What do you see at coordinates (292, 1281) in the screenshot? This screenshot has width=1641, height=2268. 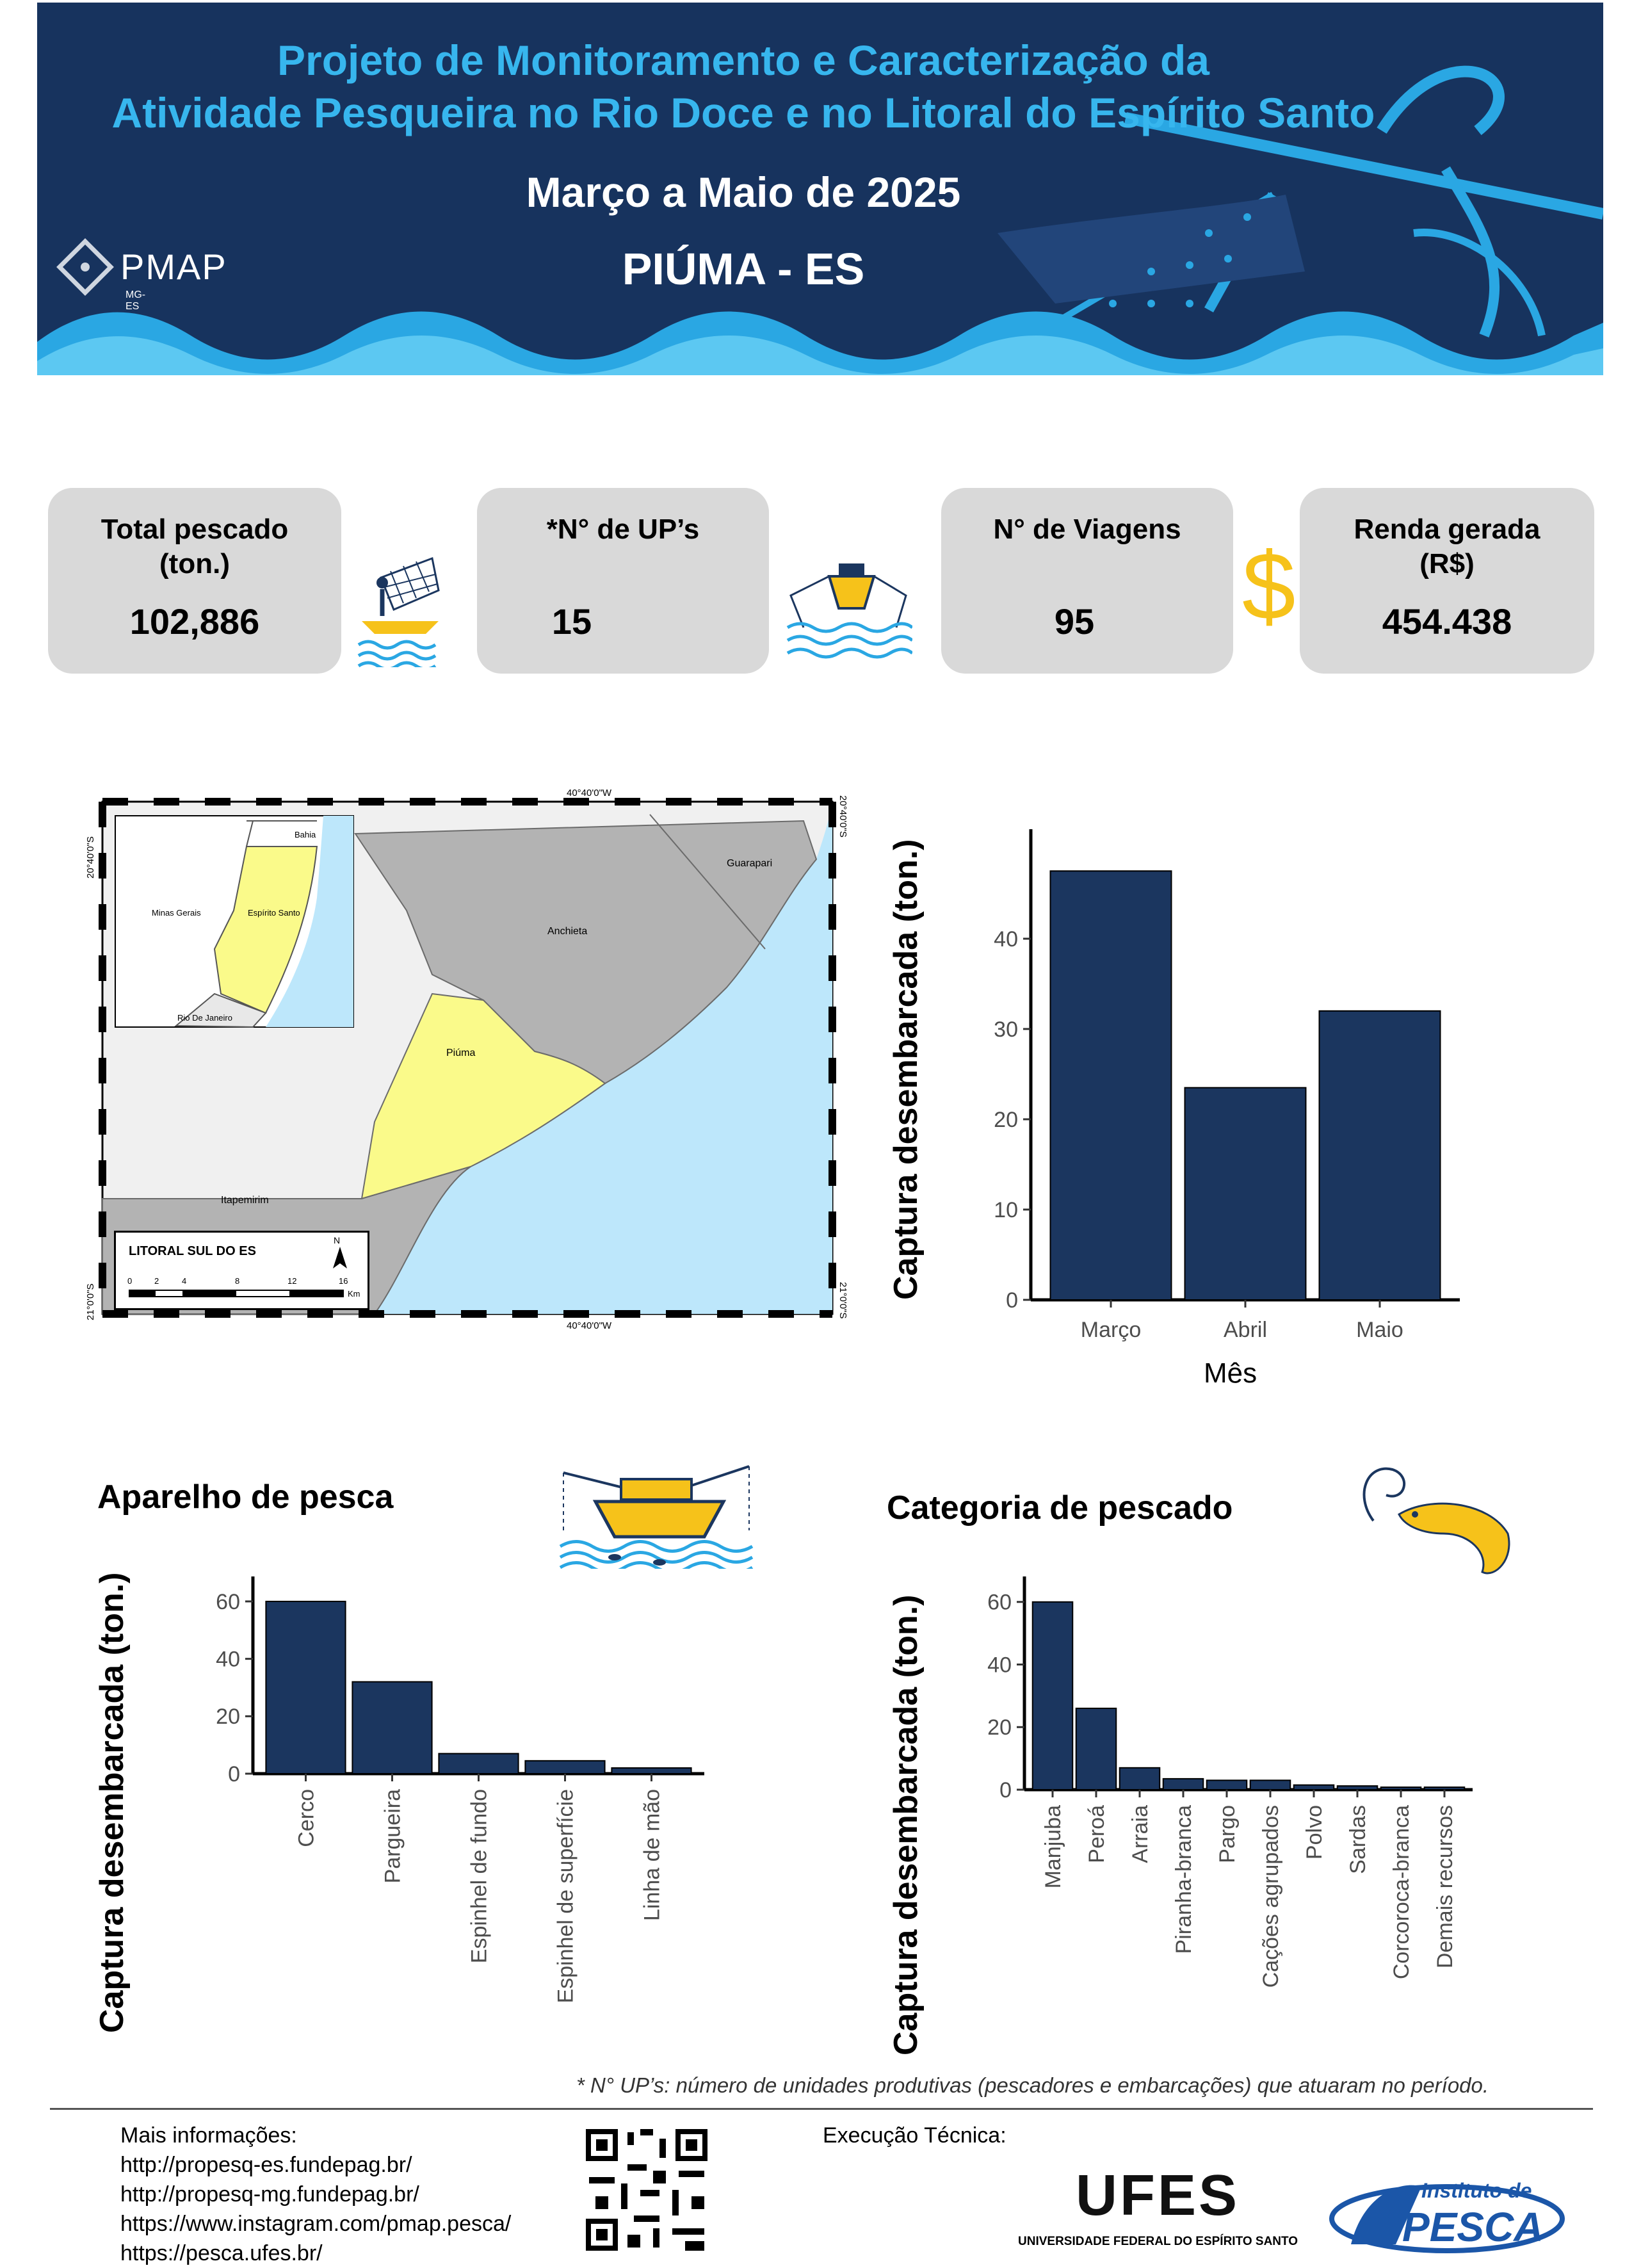 I see `scale-12: 12` at bounding box center [292, 1281].